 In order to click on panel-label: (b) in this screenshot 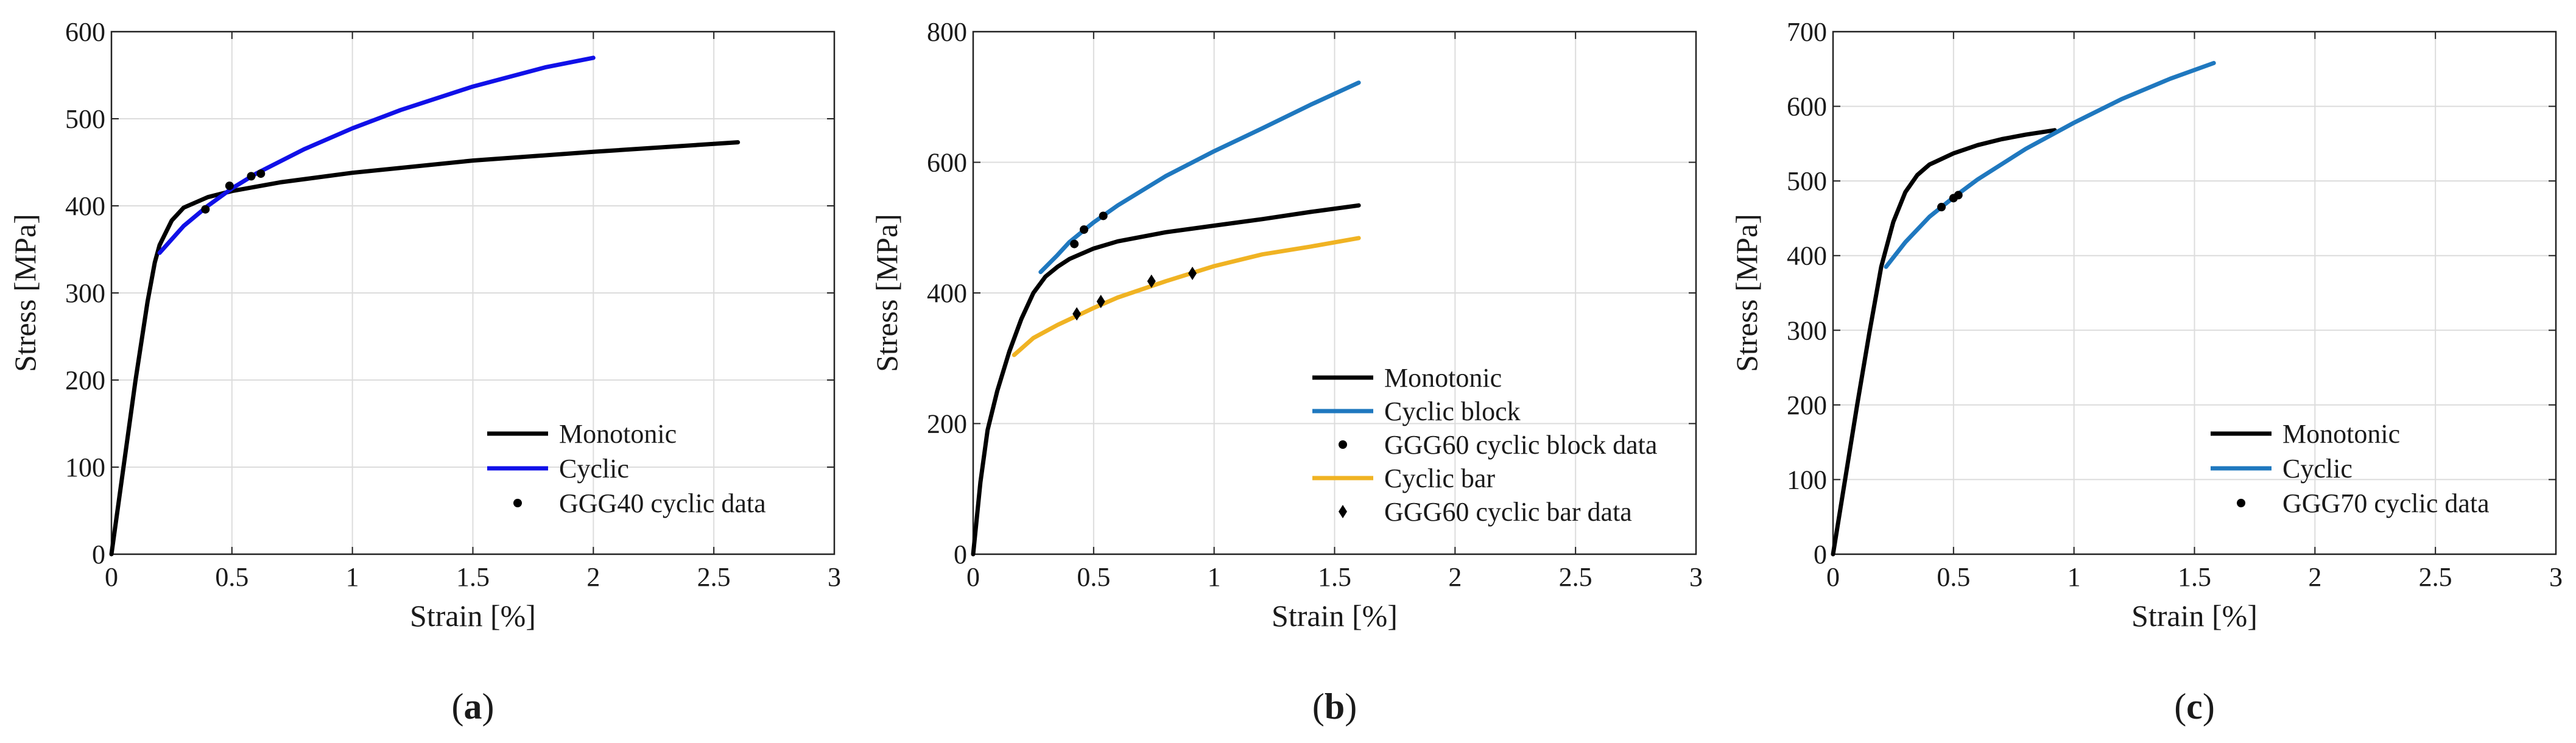, I will do `click(1334, 706)`.